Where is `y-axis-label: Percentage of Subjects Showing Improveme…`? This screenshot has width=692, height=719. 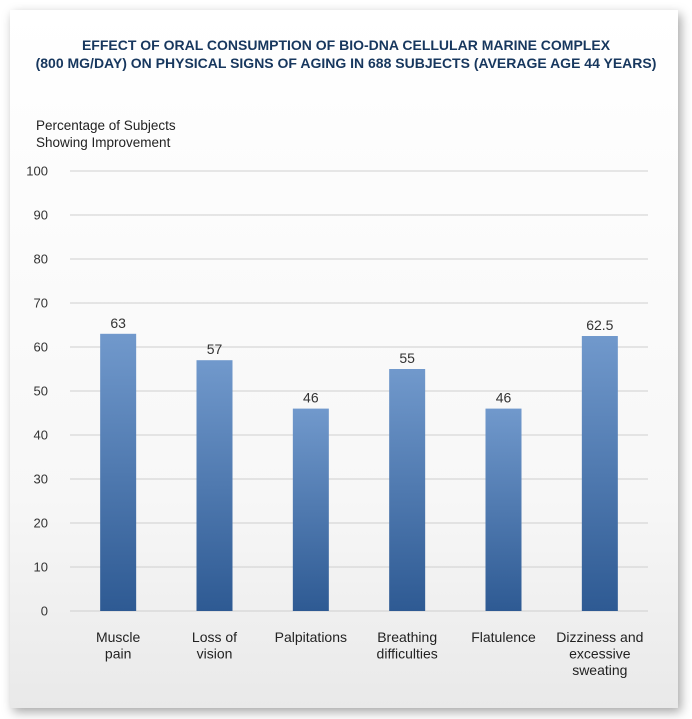 y-axis-label: Percentage of Subjects Showing Improveme… is located at coordinates (106, 134).